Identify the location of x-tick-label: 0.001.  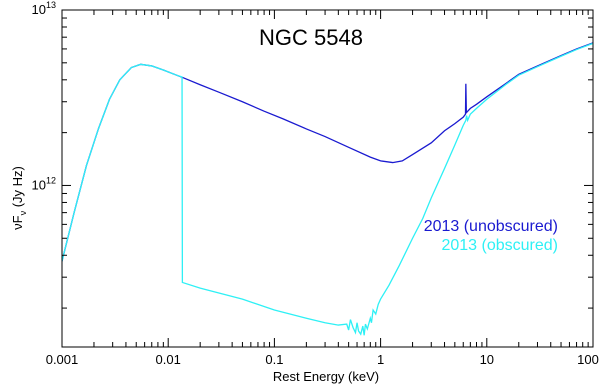
(62, 359).